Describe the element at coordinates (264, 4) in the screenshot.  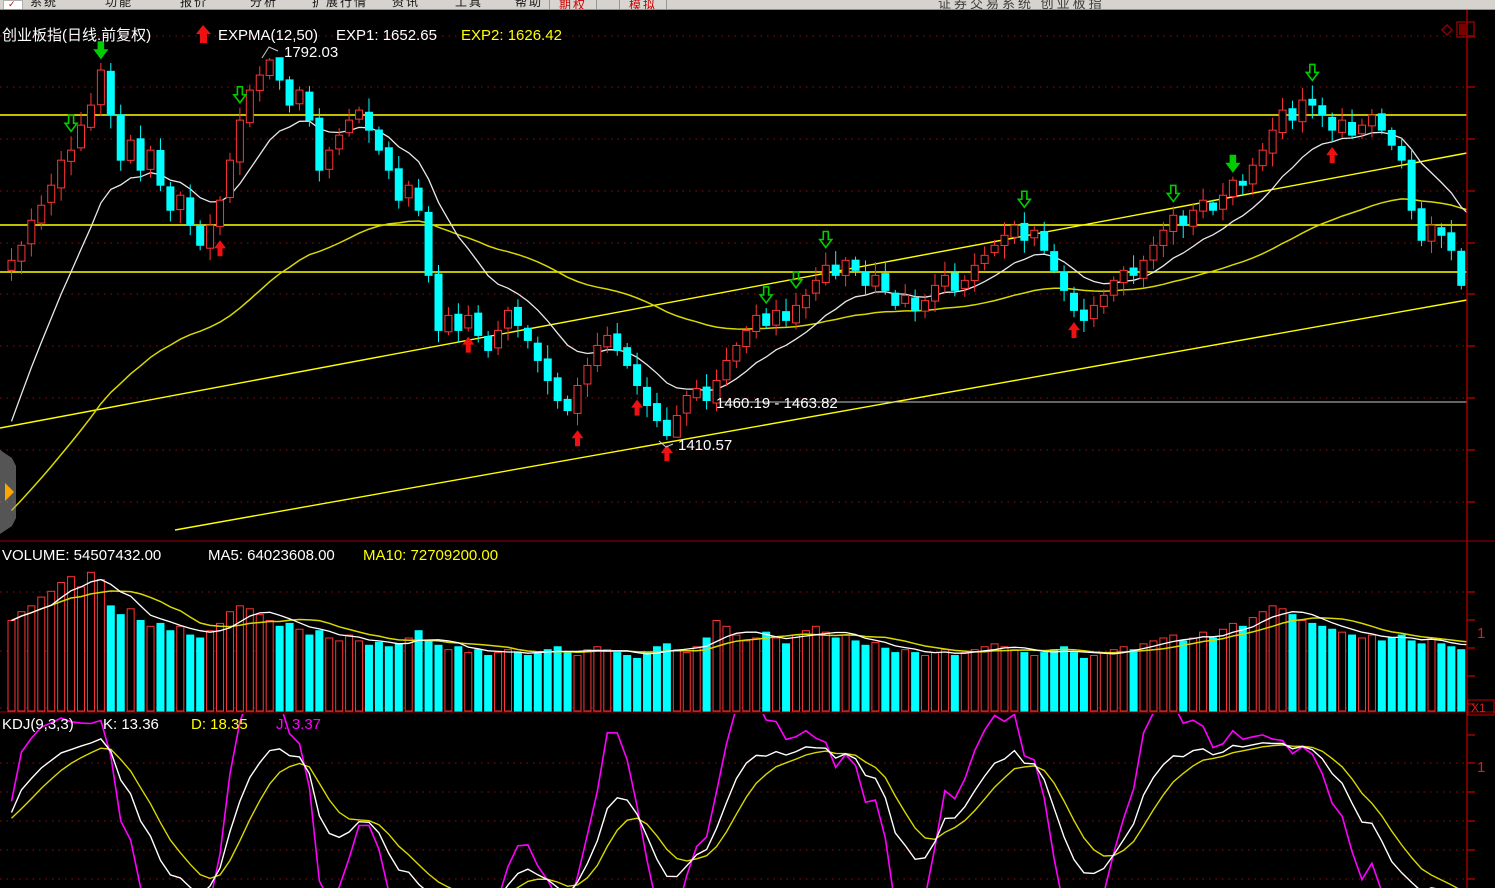
I see `menu-item-analysis: 分析` at that location.